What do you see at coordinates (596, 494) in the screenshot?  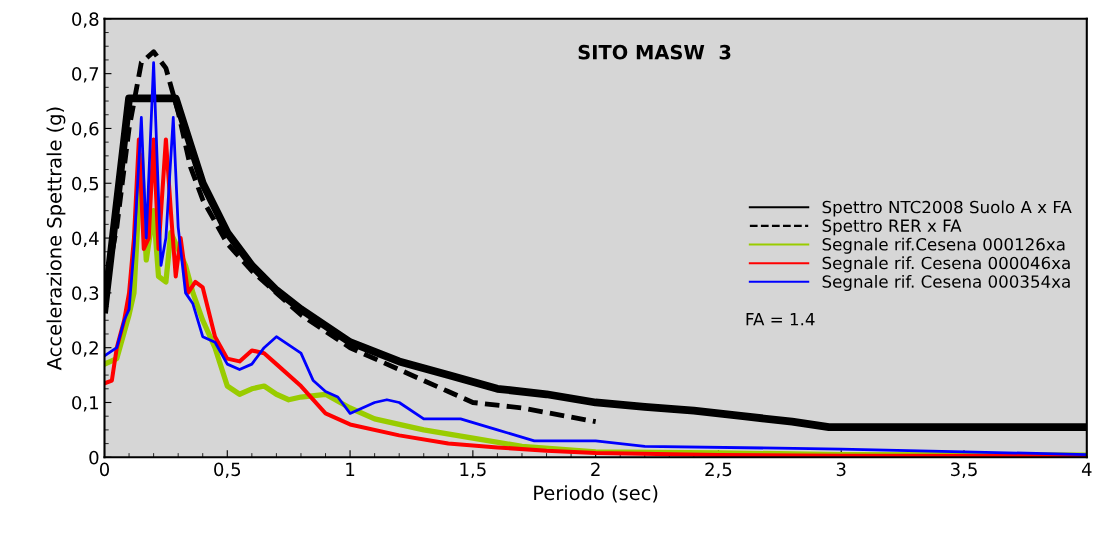 I see `x-axis-title: Periodo (sec)` at bounding box center [596, 494].